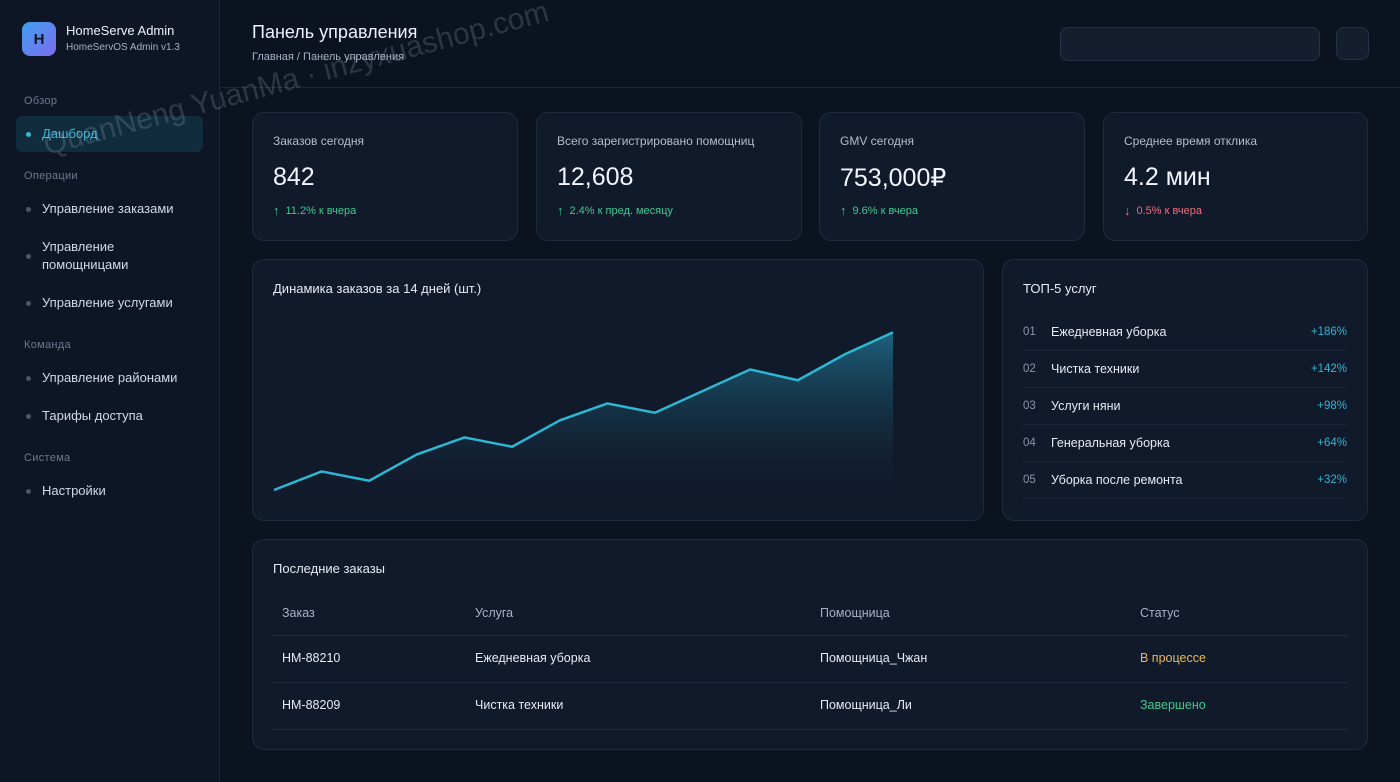 This screenshot has height=782, width=1400. I want to click on service-name: Услуги няни, so click(1086, 406).